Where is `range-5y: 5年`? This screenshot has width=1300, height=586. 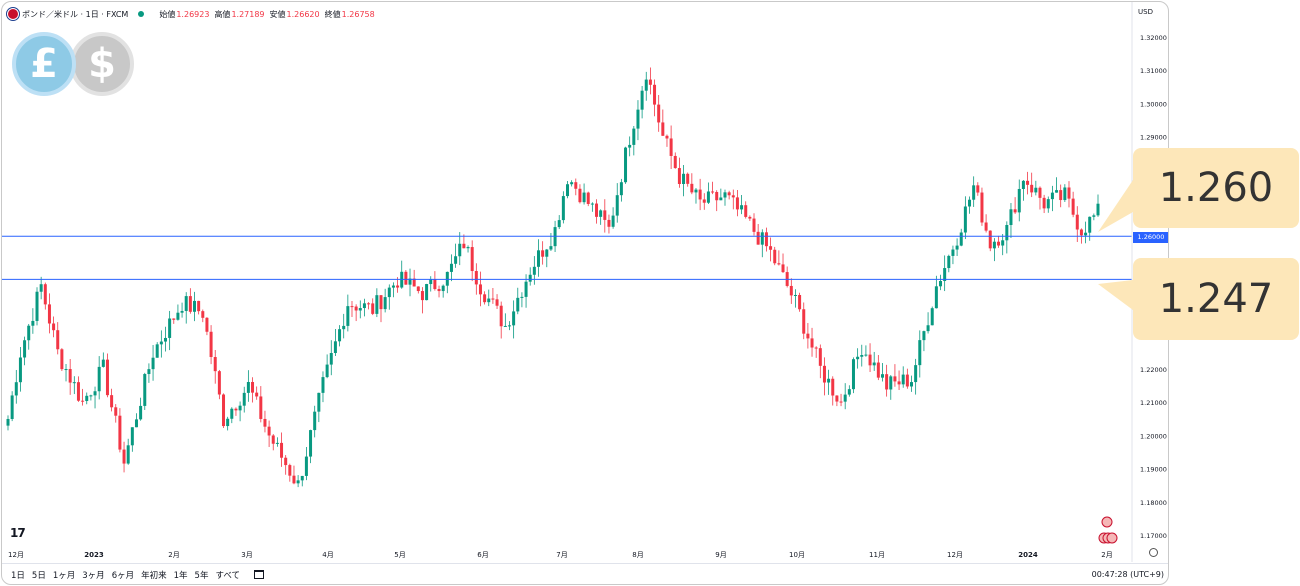 range-5y: 5年 is located at coordinates (201, 575).